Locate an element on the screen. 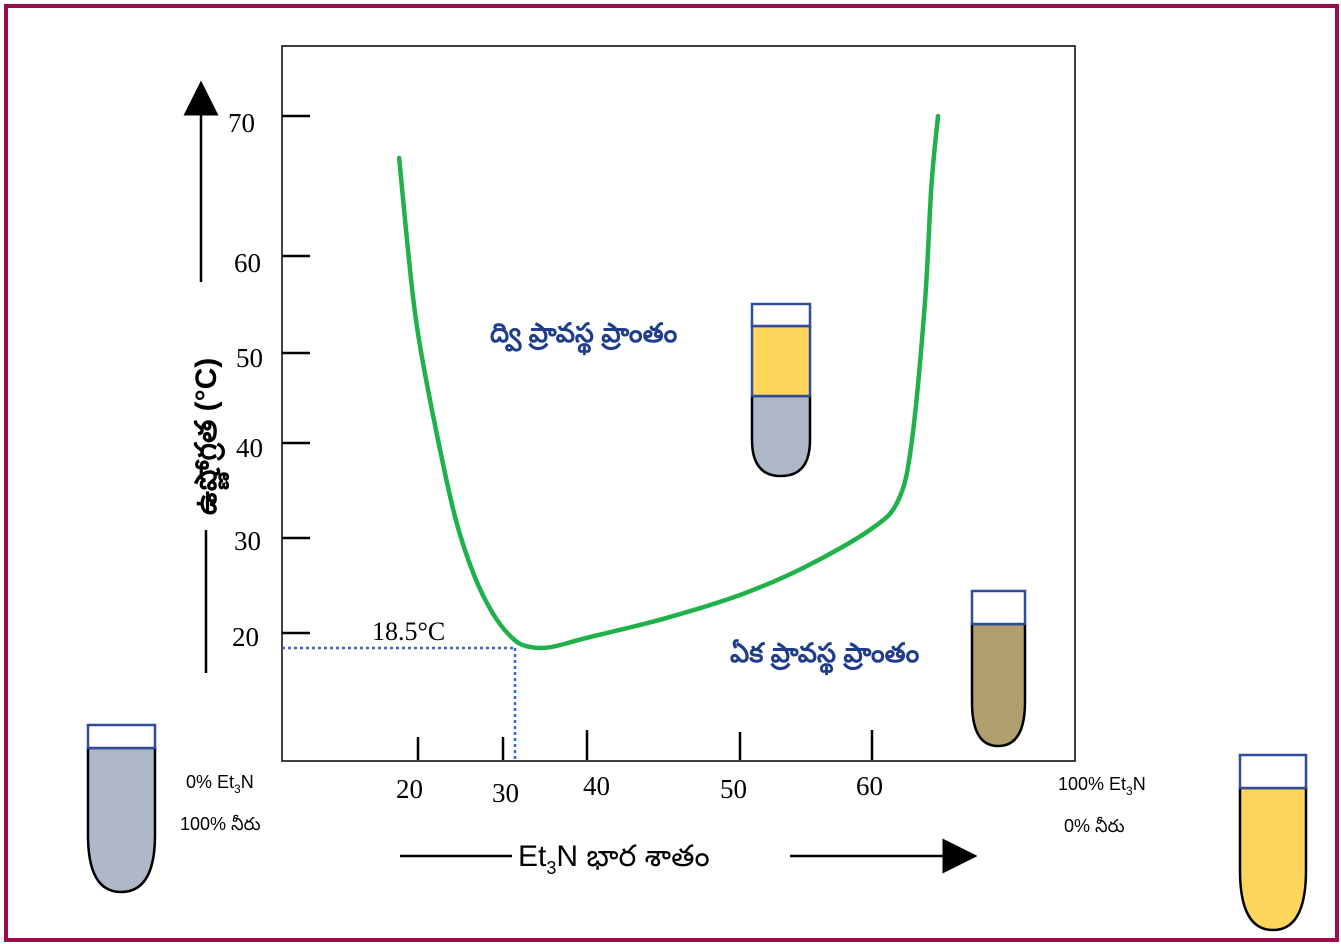 The image size is (1341, 944). right-end-line1: 100% Et3N is located at coordinates (1102, 786).